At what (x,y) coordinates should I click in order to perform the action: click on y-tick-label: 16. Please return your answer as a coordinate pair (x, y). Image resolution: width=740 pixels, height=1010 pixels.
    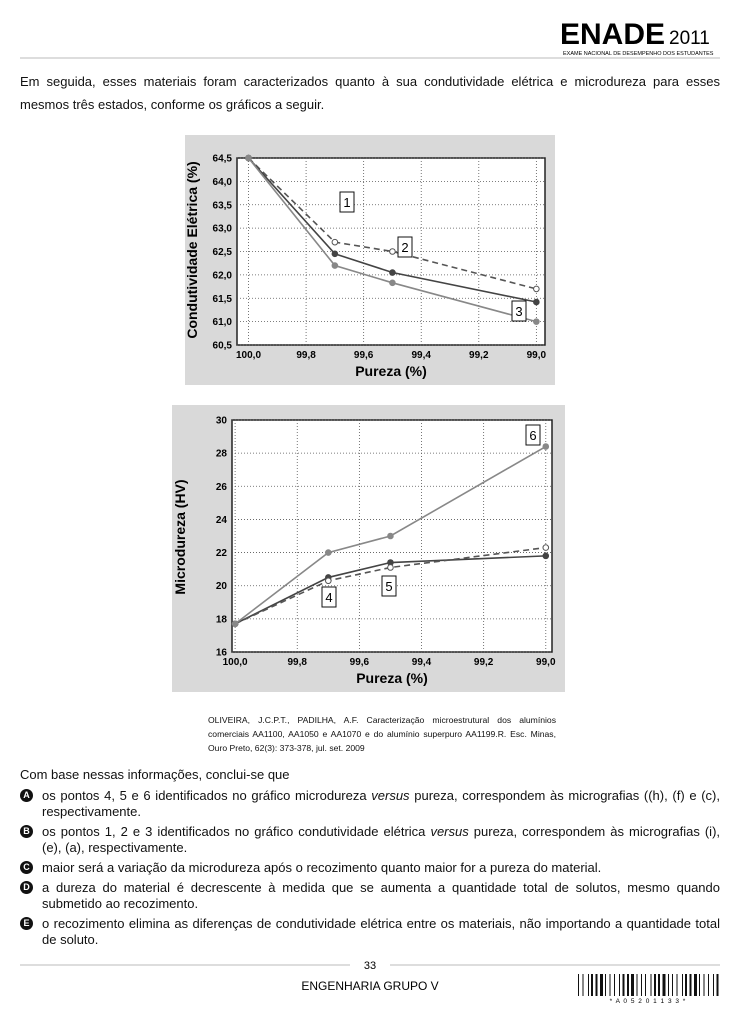
    Looking at the image, I should click on (222, 653).